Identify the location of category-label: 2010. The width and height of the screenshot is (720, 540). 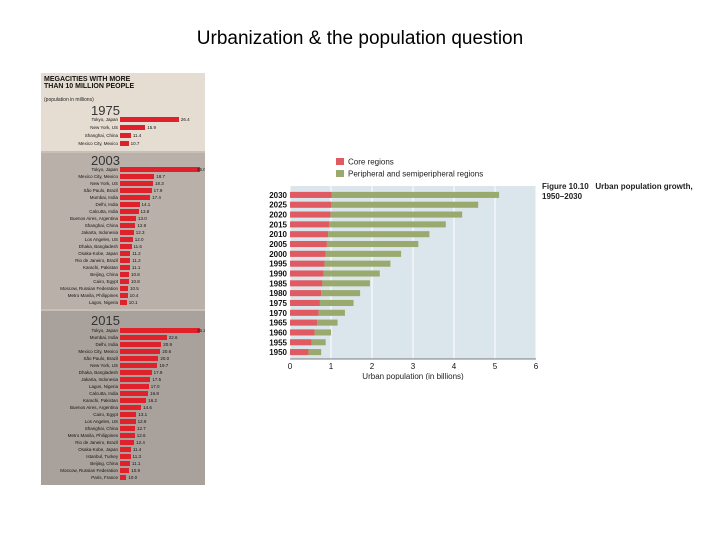
(278, 234).